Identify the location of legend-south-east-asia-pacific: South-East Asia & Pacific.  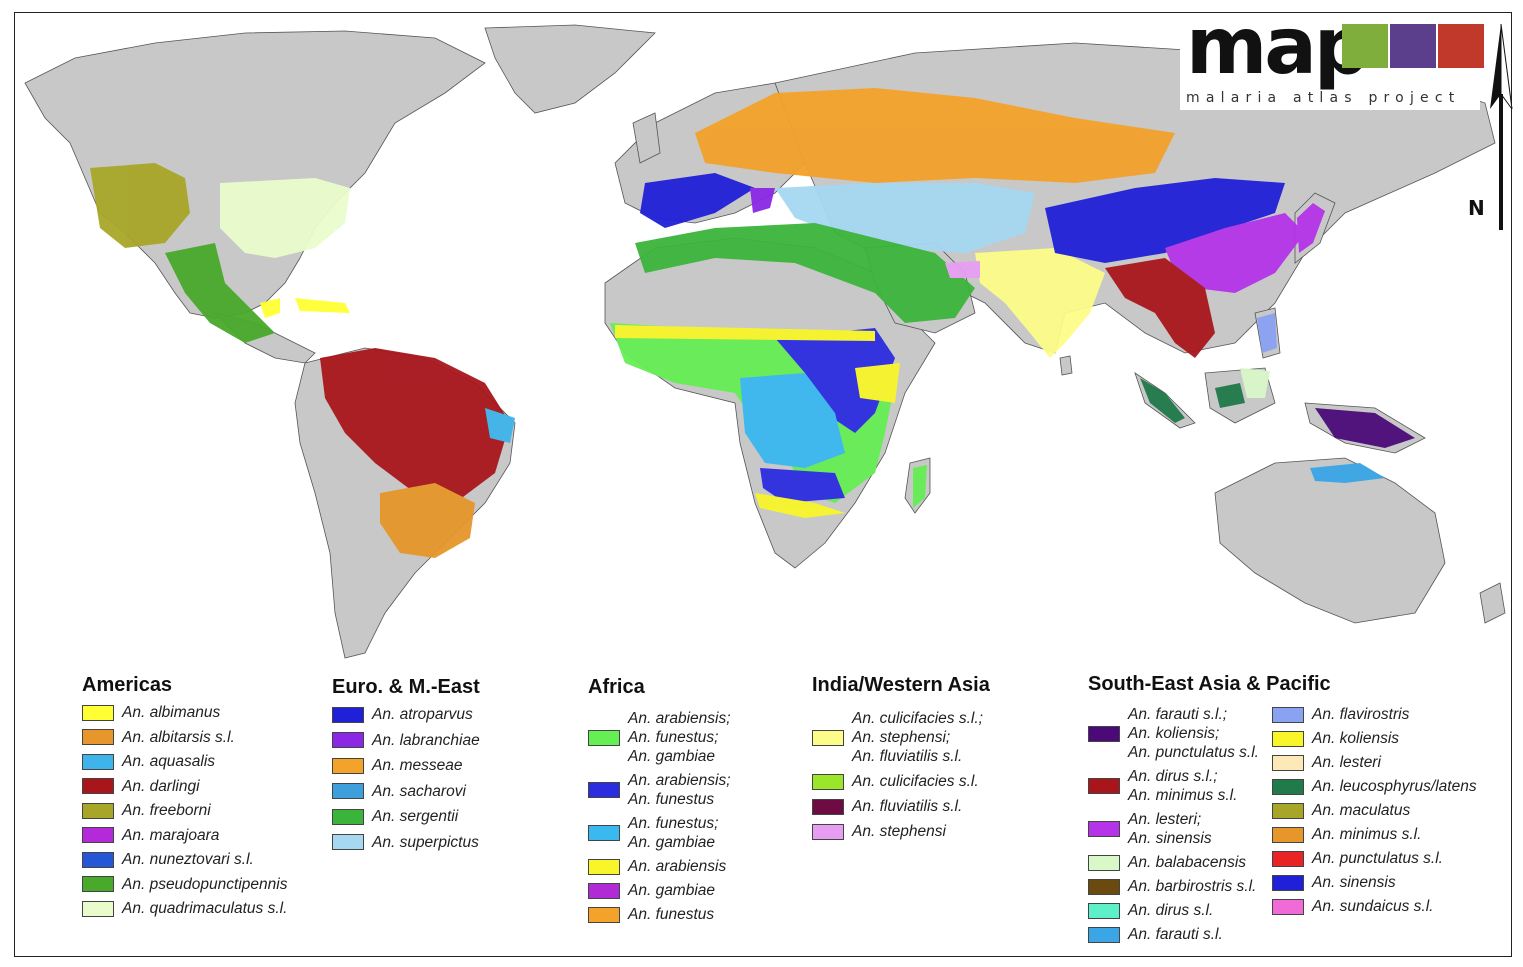
(1209, 689).